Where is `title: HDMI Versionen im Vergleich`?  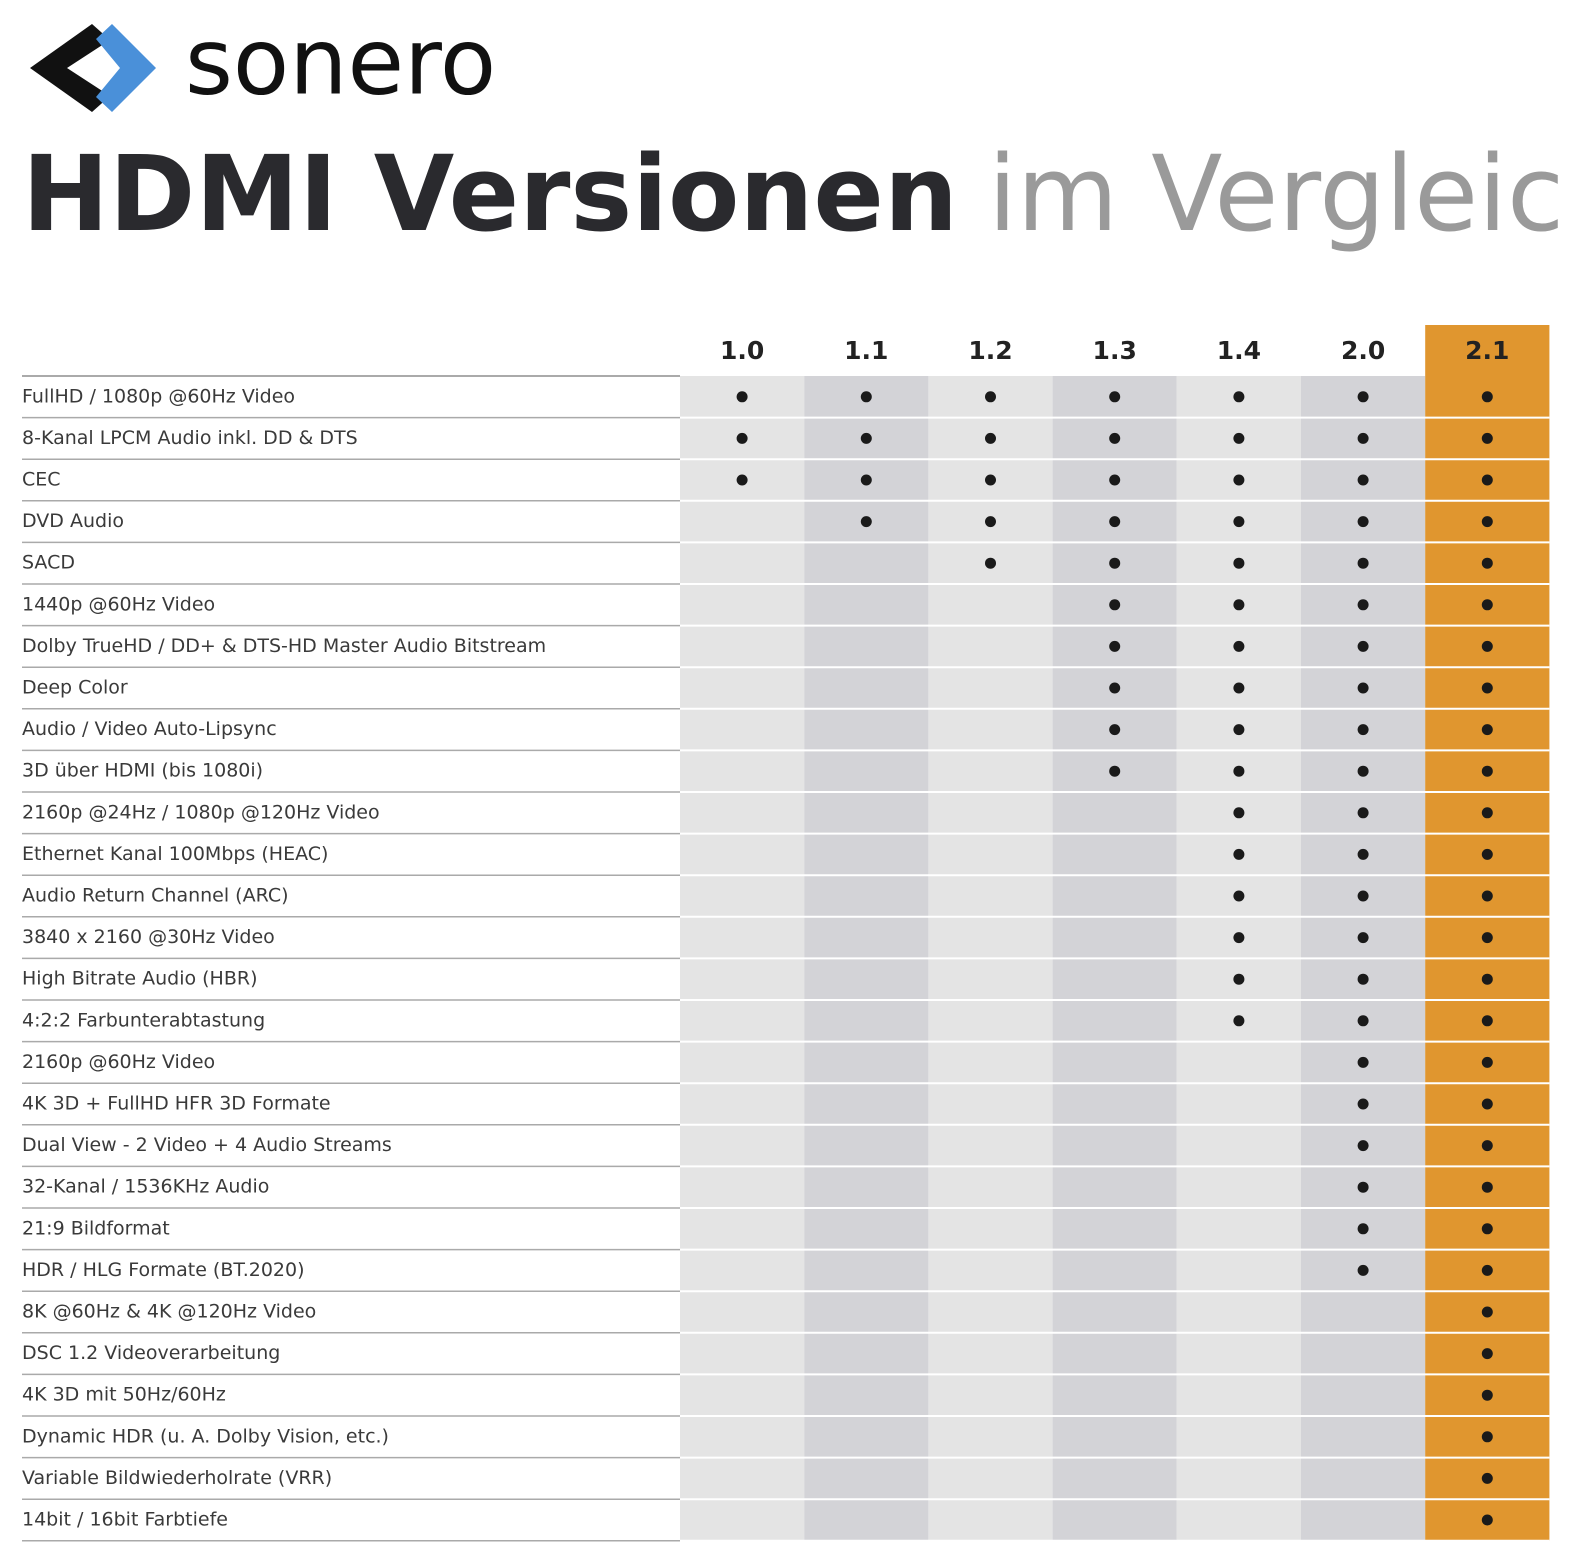
title: HDMI Versionen im Vergleich is located at coordinates (795, 194).